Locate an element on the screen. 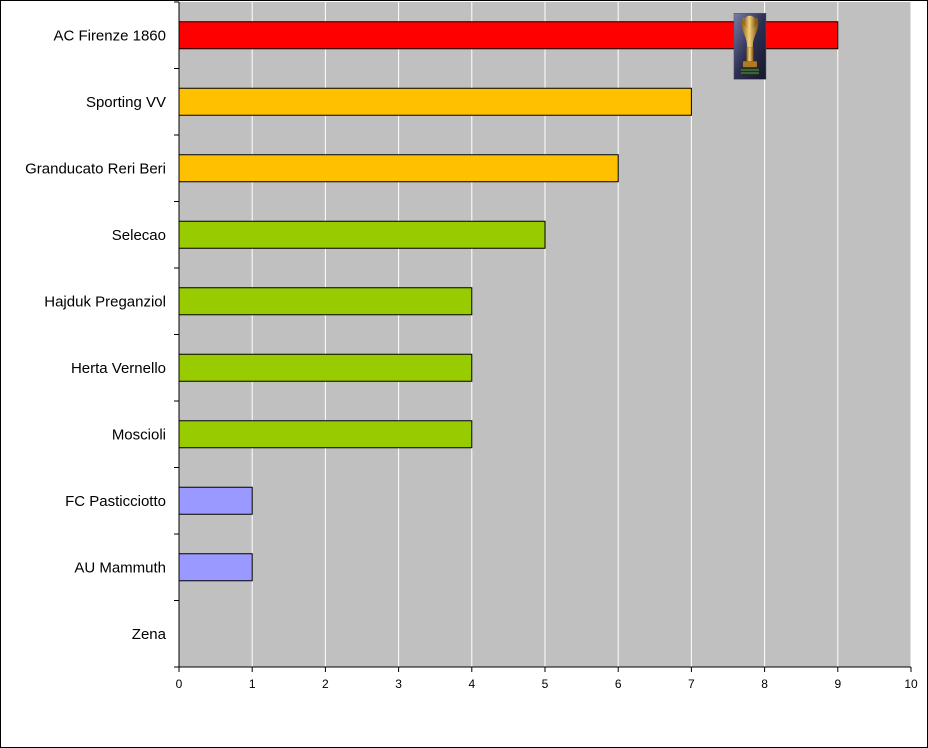 Image resolution: width=928 pixels, height=748 pixels. x-tick-label: 4 is located at coordinates (471, 684).